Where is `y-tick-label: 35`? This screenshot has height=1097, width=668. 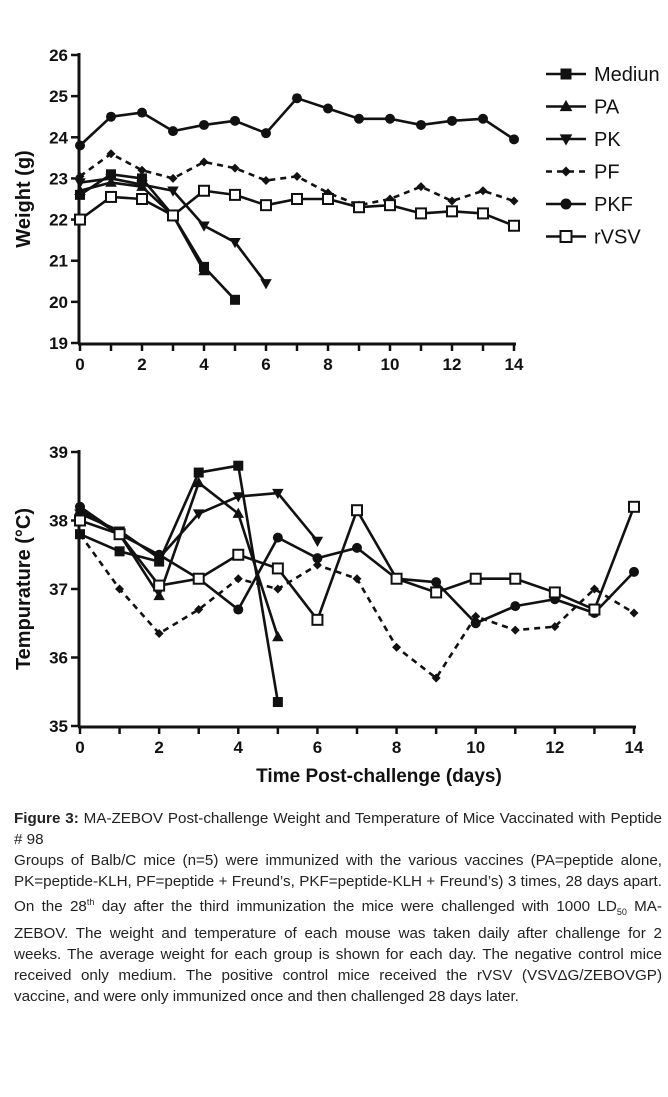
y-tick-label: 35 is located at coordinates (58, 726).